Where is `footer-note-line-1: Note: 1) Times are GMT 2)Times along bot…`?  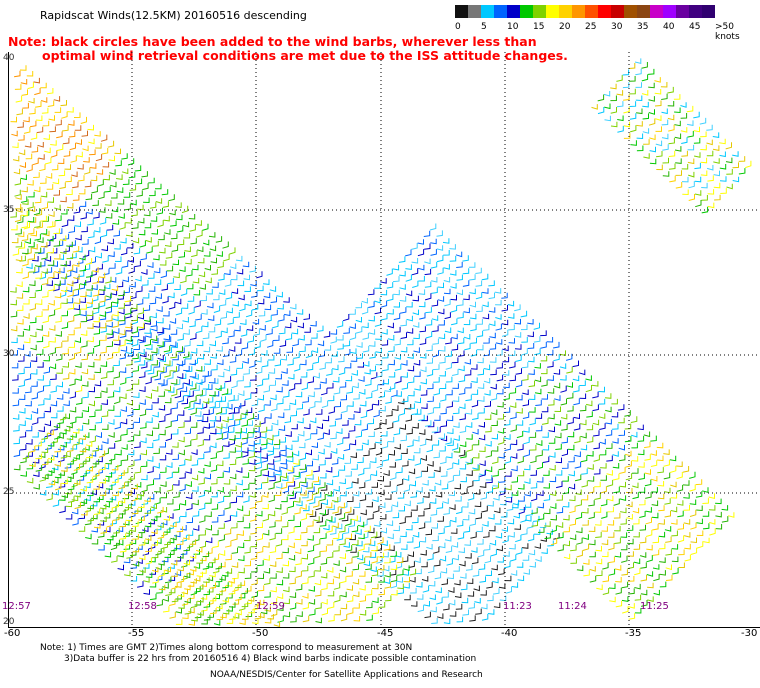 footer-note-line-1: Note: 1) Times are GMT 2)Times along bot… is located at coordinates (226, 648).